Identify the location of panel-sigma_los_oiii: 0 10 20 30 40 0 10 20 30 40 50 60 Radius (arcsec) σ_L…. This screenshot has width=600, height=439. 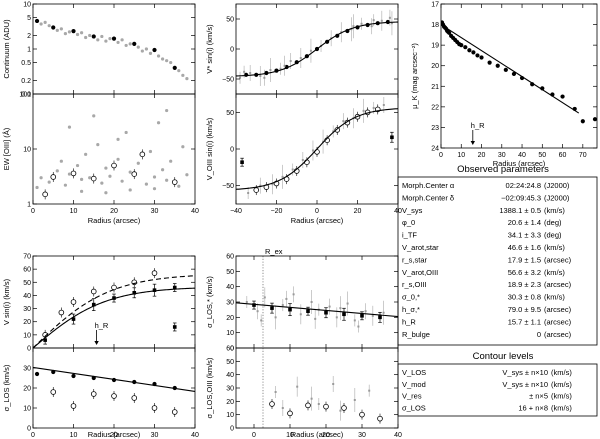
(303, 392).